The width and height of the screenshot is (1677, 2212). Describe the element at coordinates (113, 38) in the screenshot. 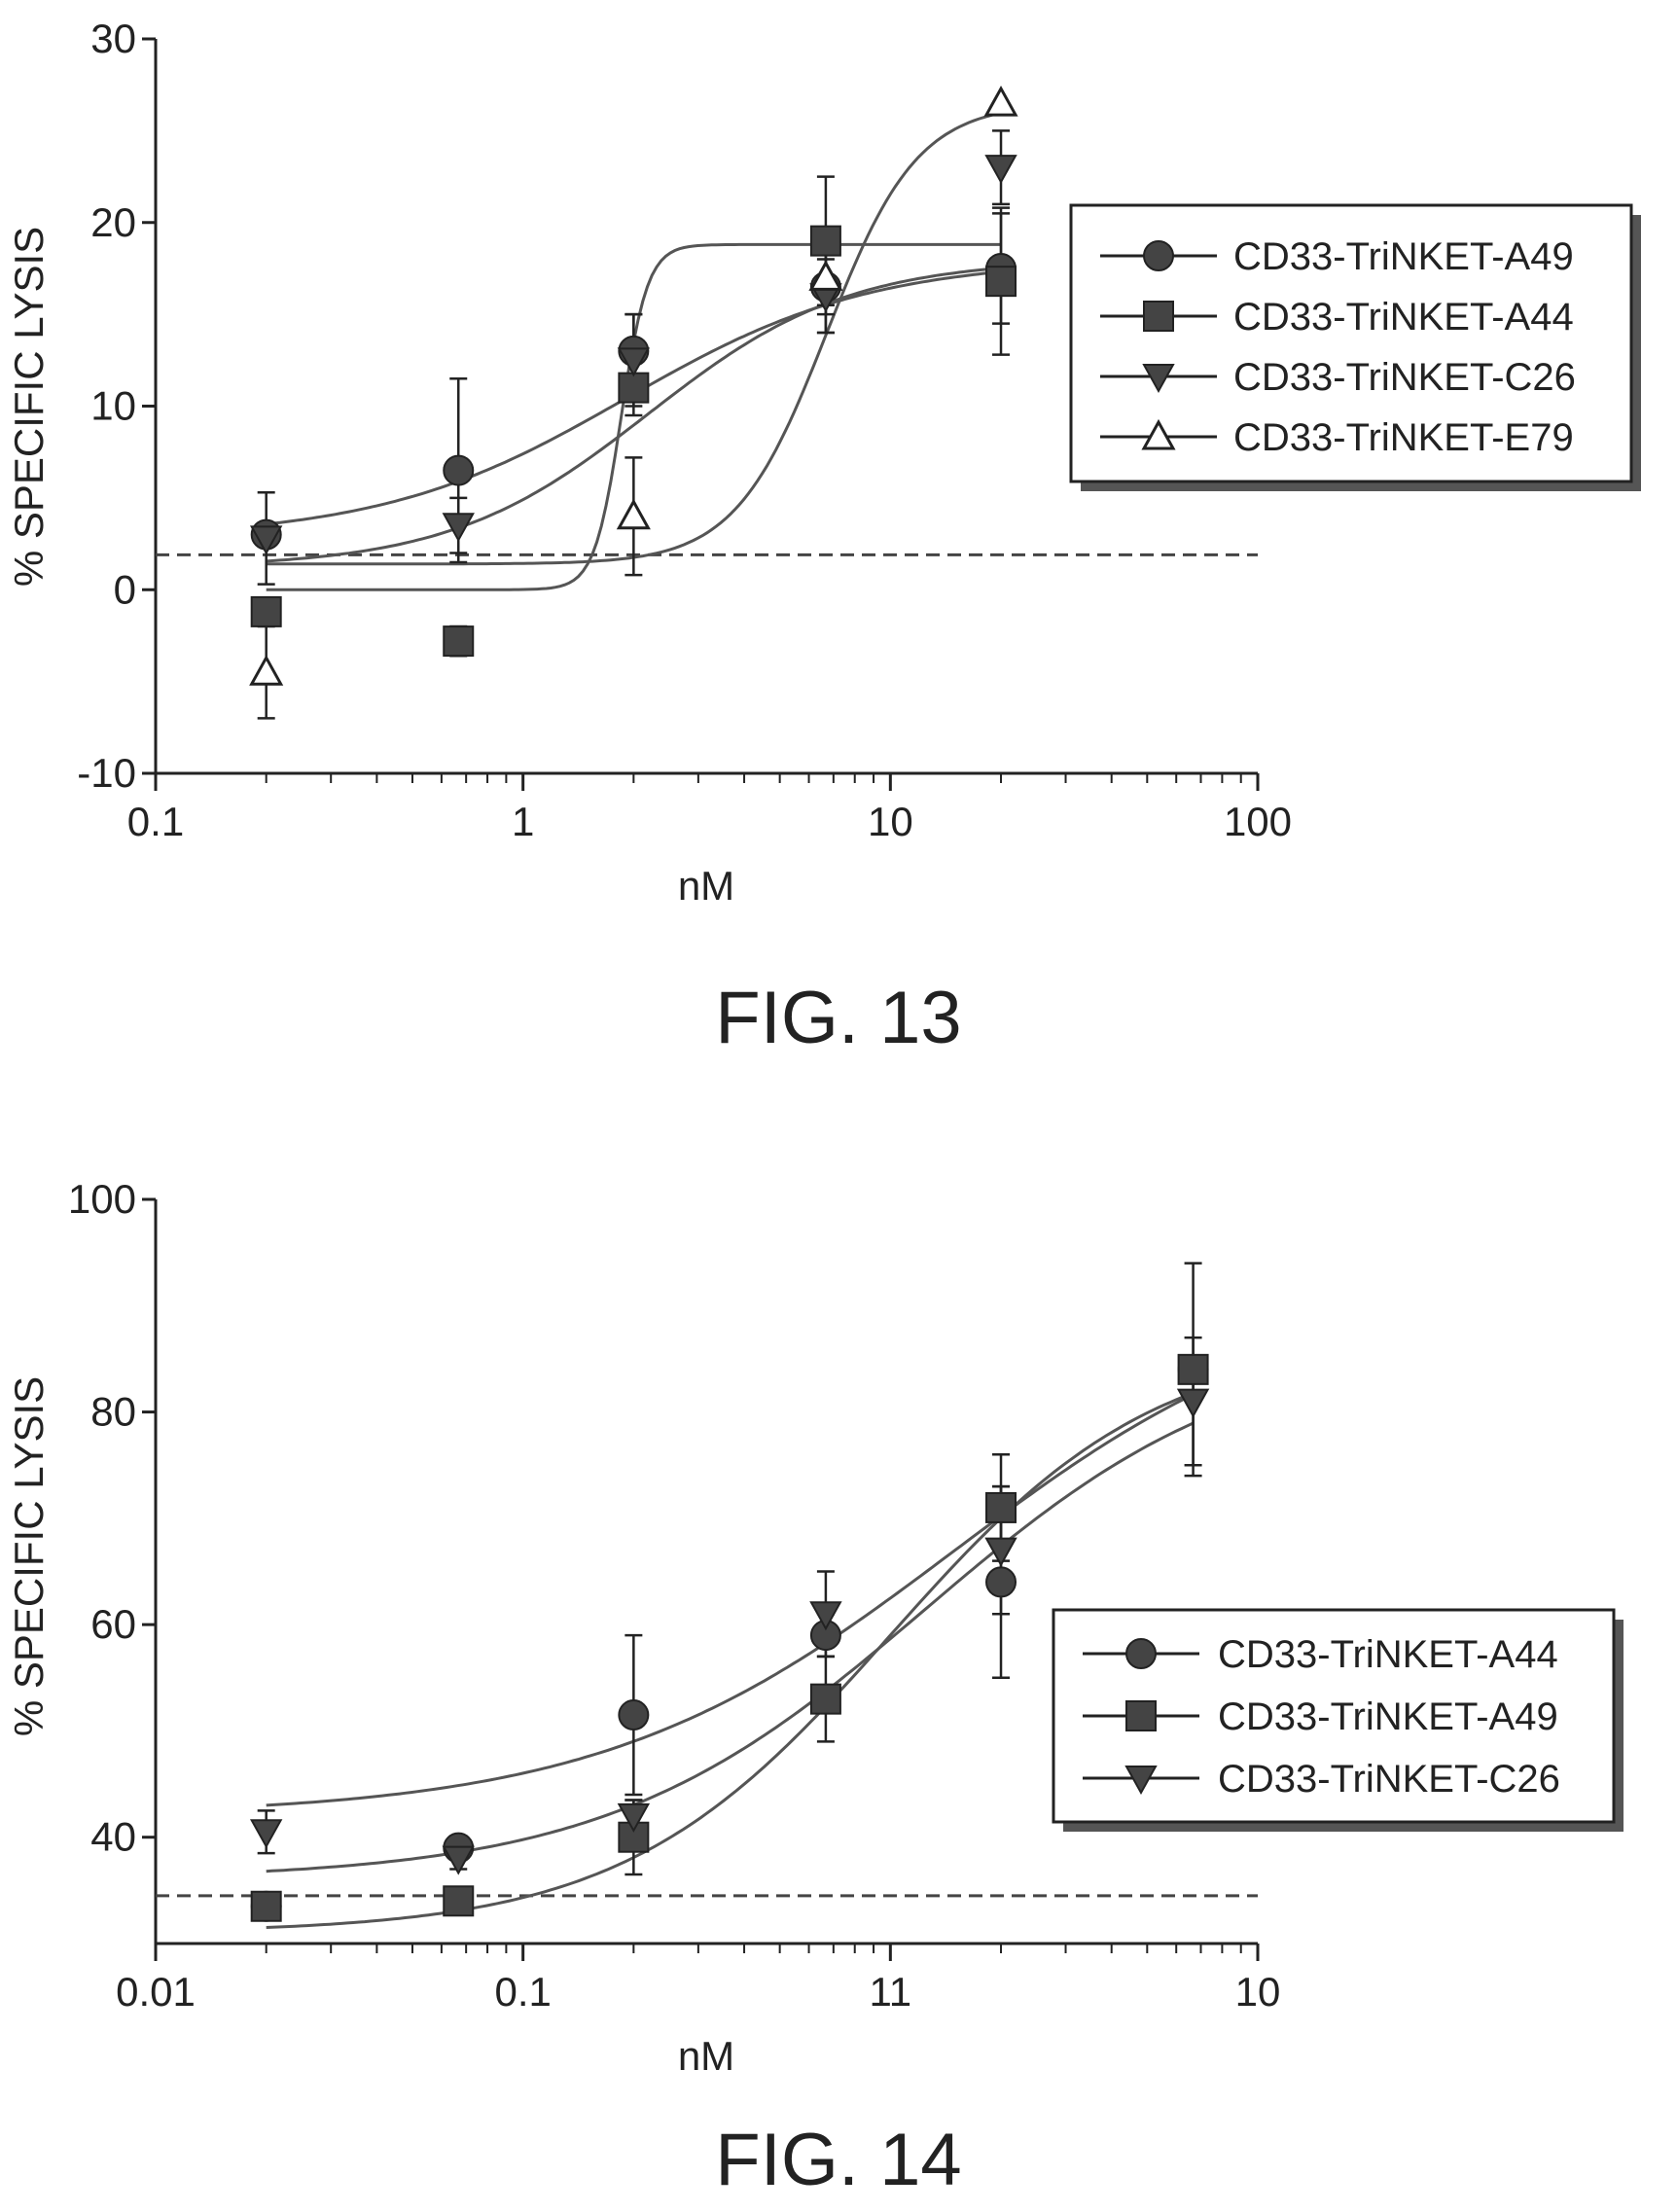

I see `fig13-y-tick-label: 30` at that location.